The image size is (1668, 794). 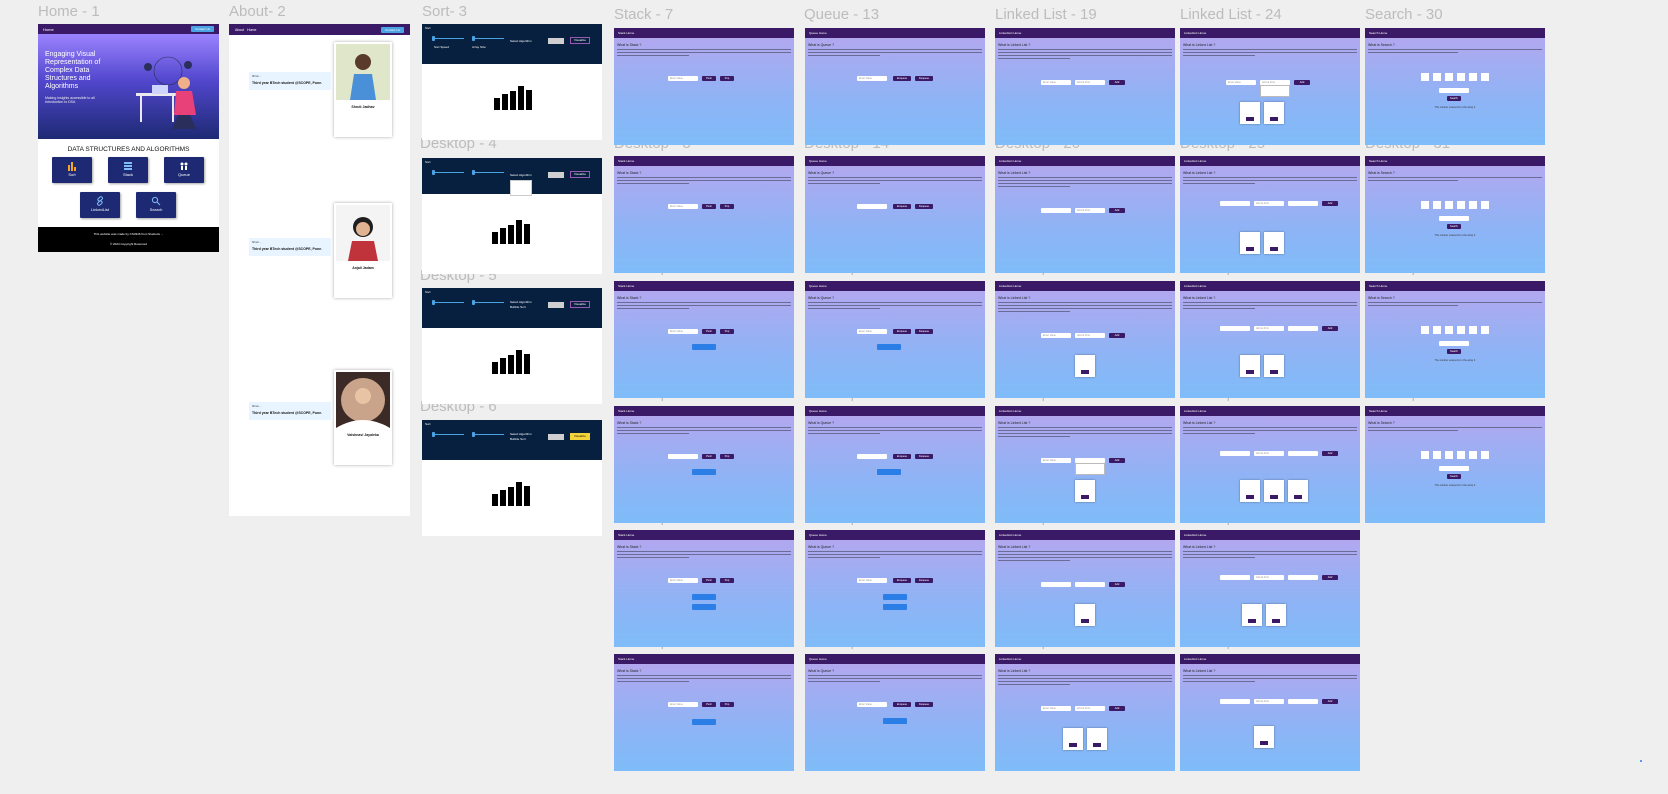 What do you see at coordinates (184, 170) in the screenshot?
I see `queue-card: Queue` at bounding box center [184, 170].